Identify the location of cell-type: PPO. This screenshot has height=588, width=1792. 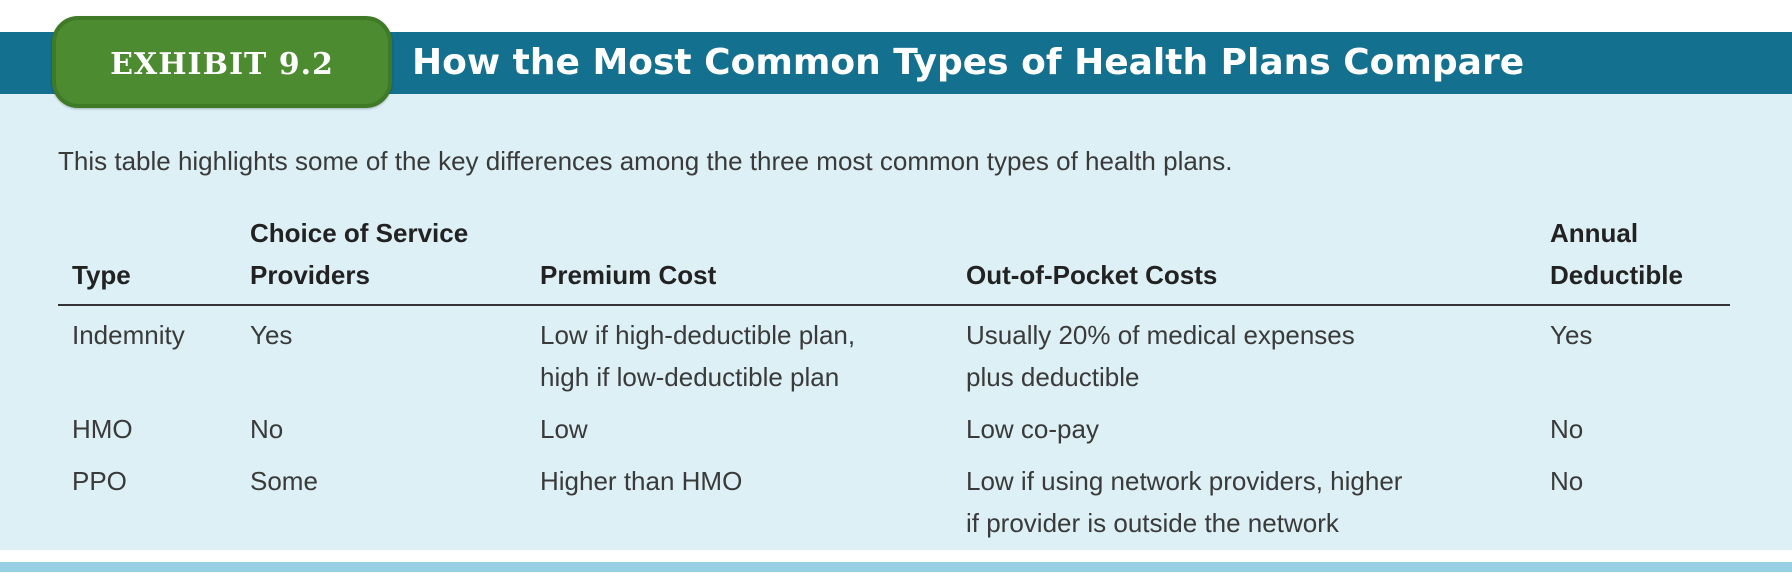
(99, 481).